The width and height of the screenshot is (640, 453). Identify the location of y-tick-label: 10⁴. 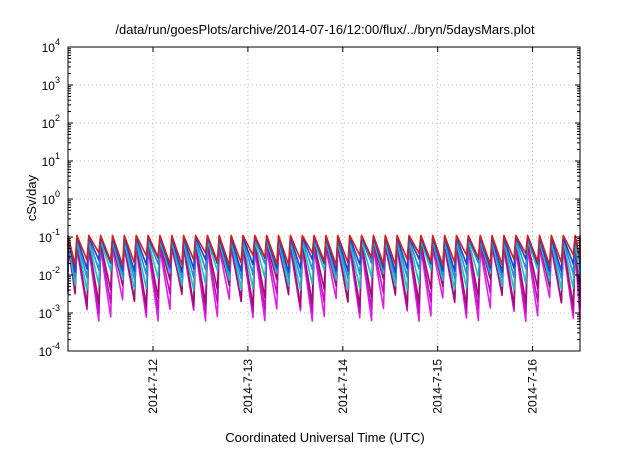
(51, 46).